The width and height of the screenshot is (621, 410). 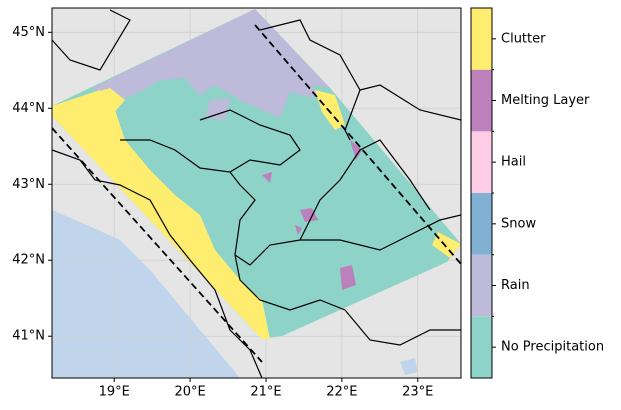 What do you see at coordinates (28, 184) in the screenshot?
I see `y-tick-label: 43°N` at bounding box center [28, 184].